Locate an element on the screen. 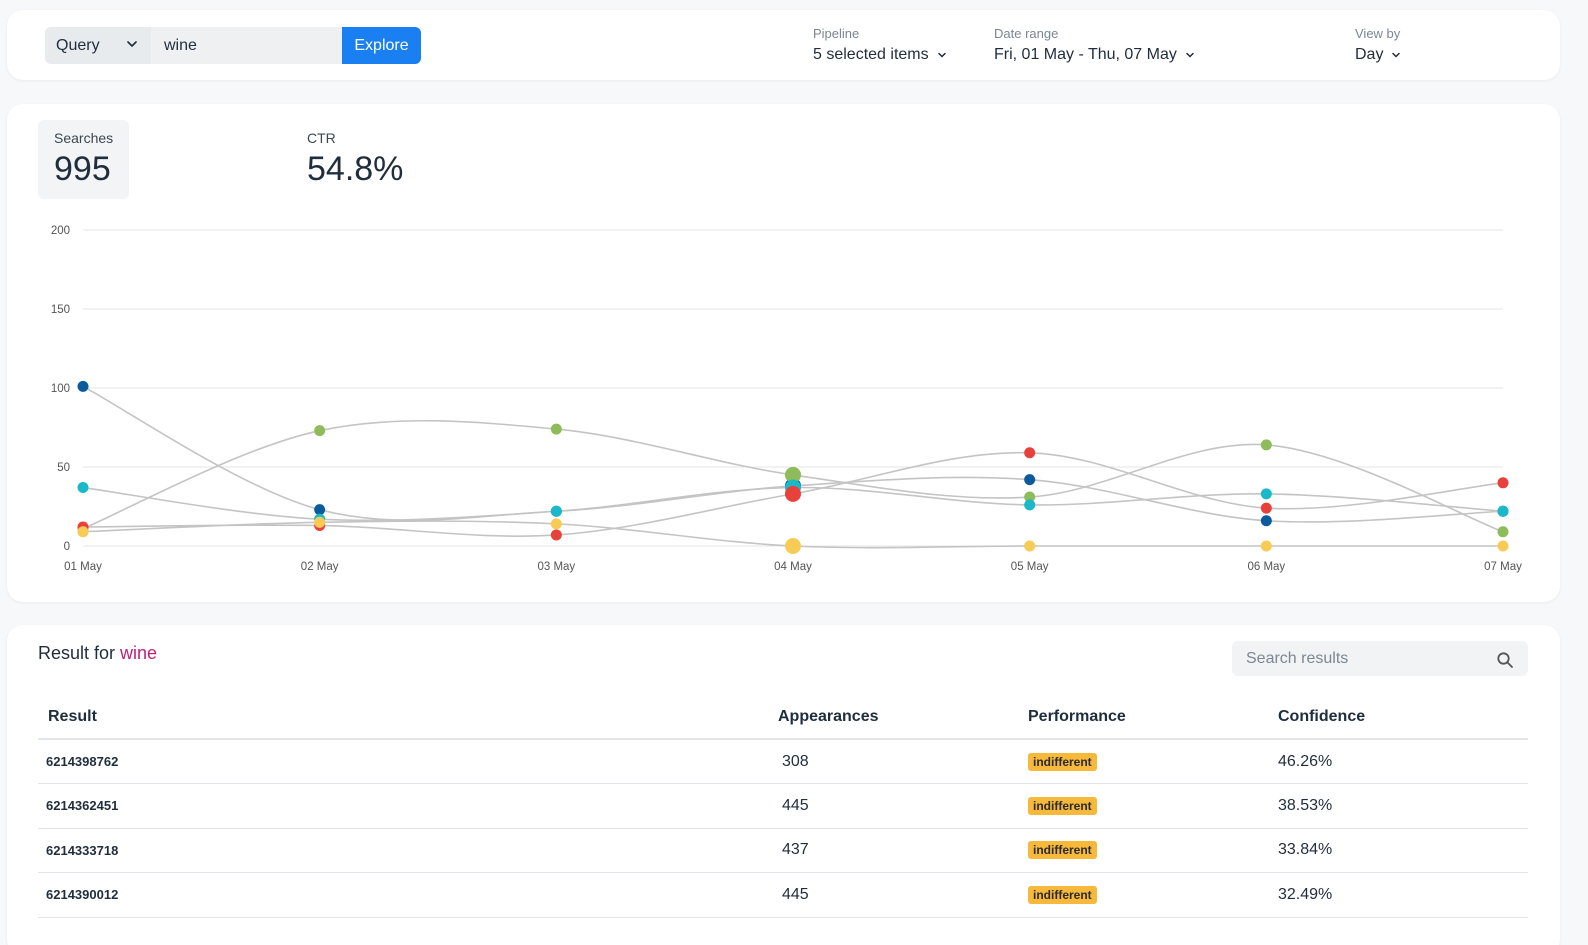 Image resolution: width=1588 pixels, height=945 pixels. date-range-label: Date range is located at coordinates (1026, 33).